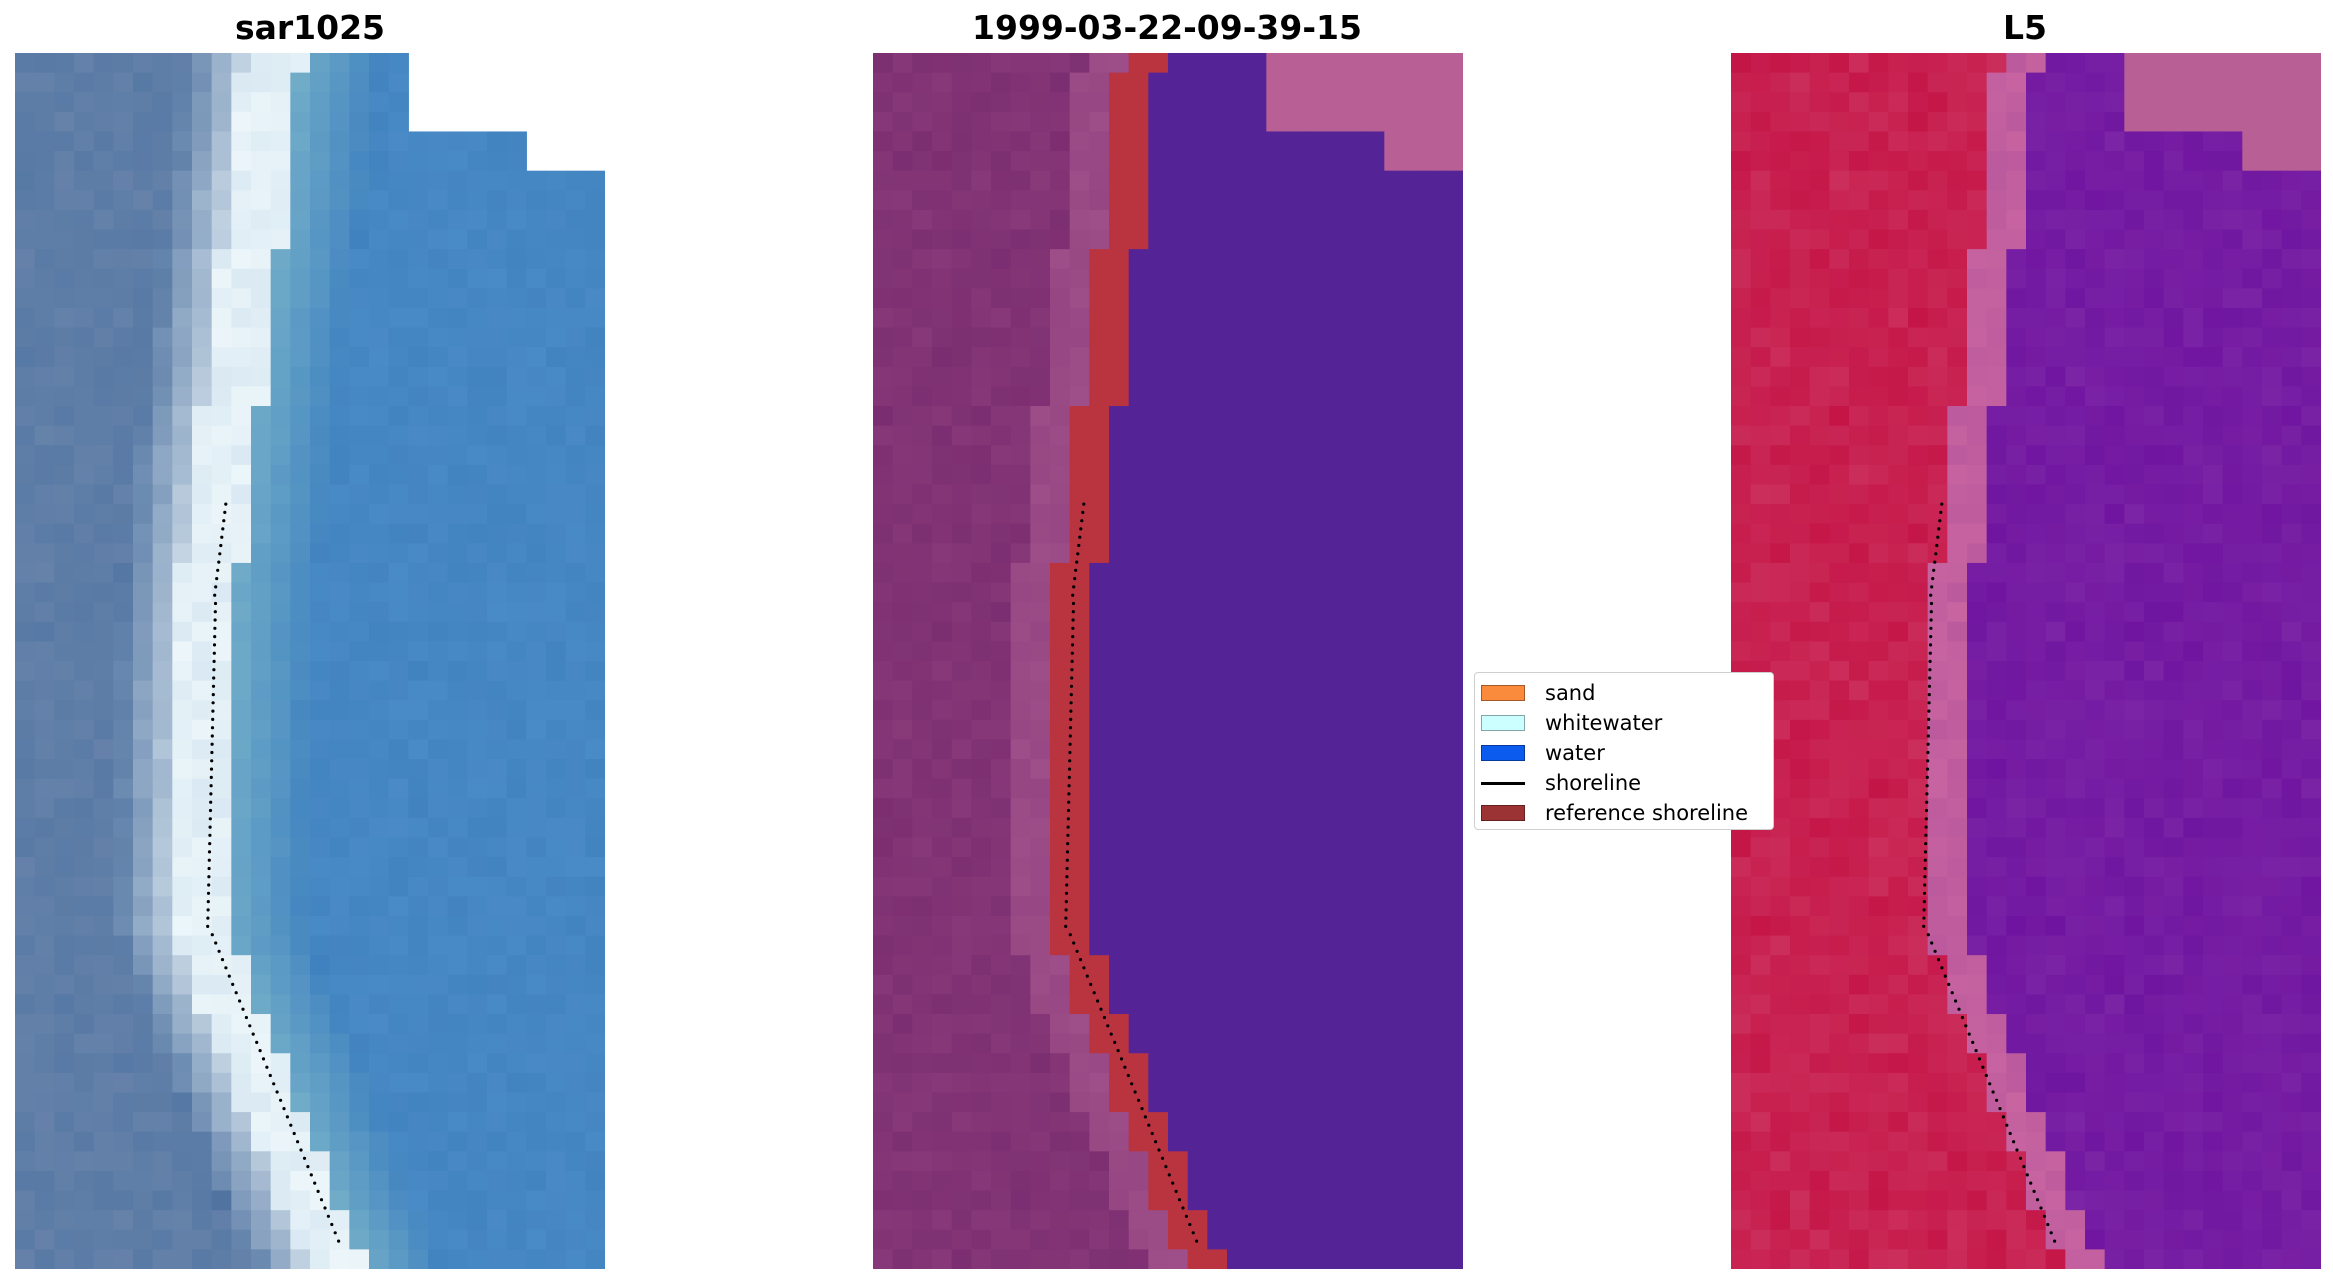  What do you see at coordinates (1503, 813) in the screenshot?
I see `legend-swatch-reference-shoreline` at bounding box center [1503, 813].